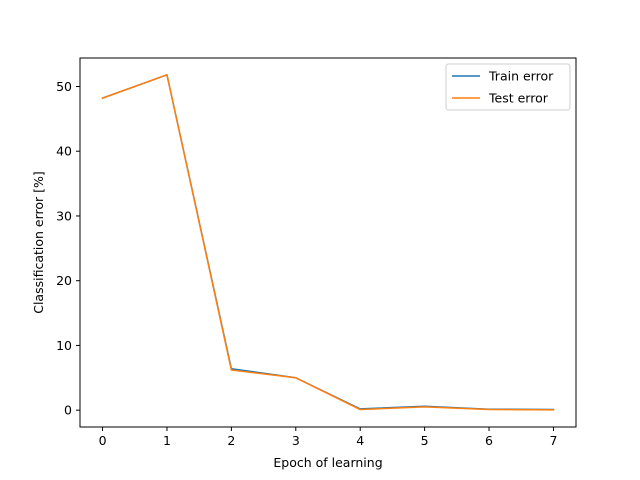 The height and width of the screenshot is (480, 640). What do you see at coordinates (167, 440) in the screenshot?
I see `x-tick-label: 1` at bounding box center [167, 440].